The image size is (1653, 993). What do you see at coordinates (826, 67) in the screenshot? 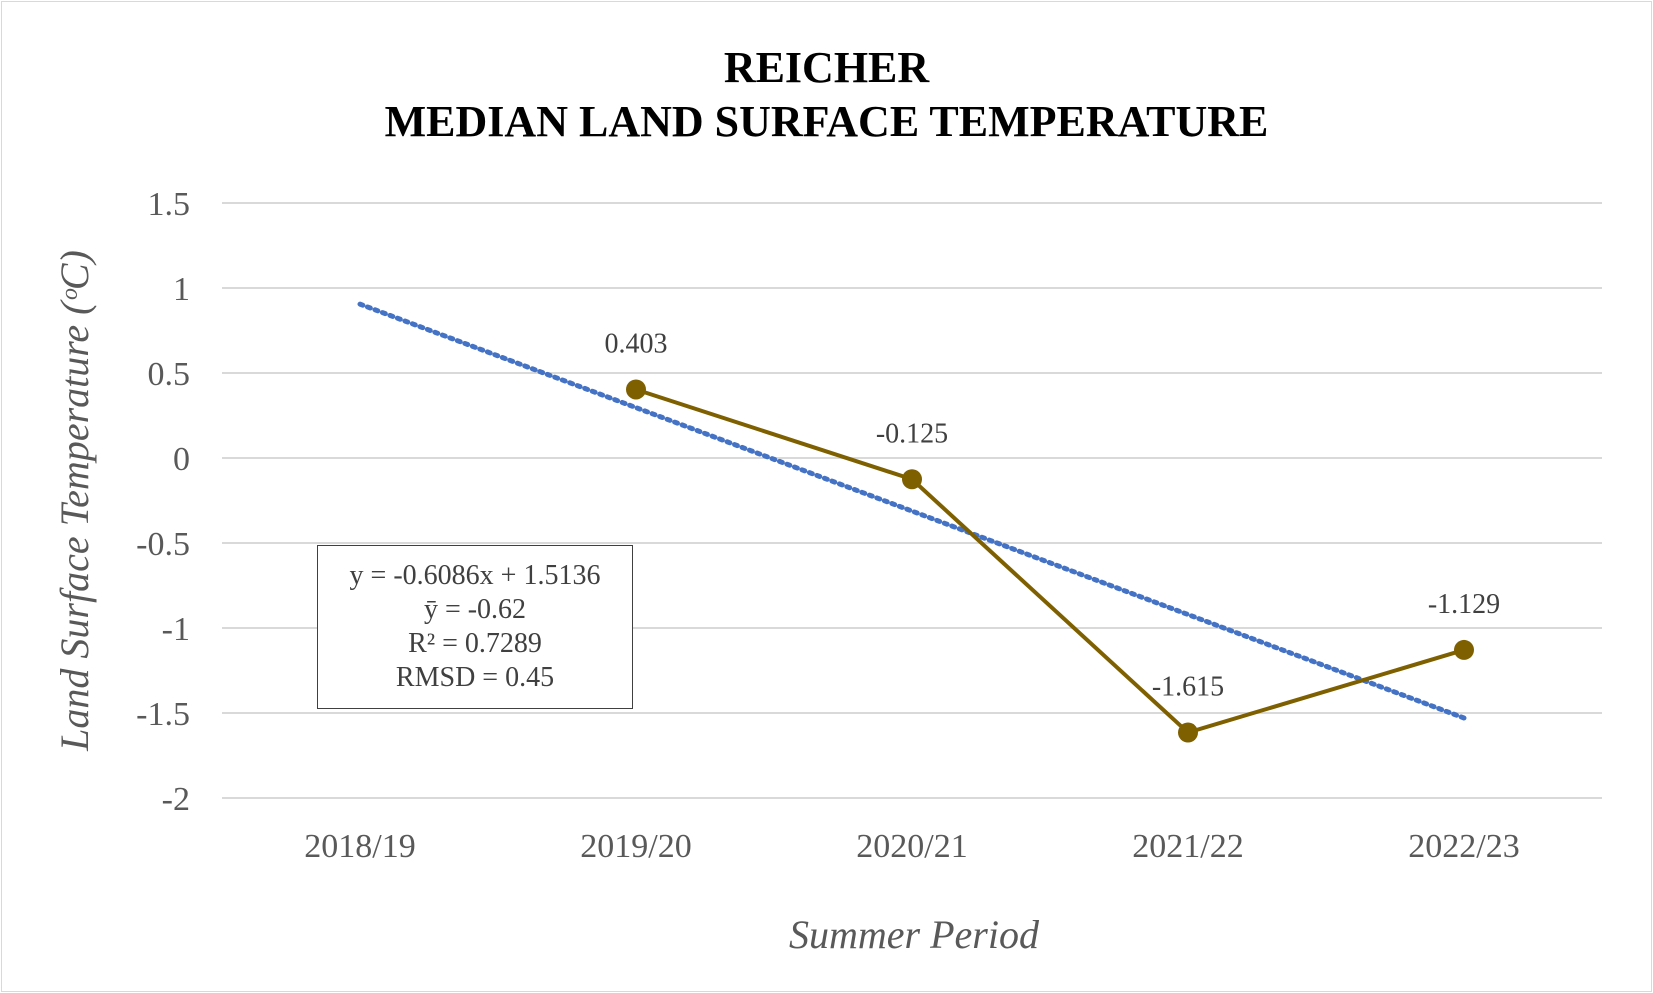
I see `chart-title-line-1: REICHER` at bounding box center [826, 67].